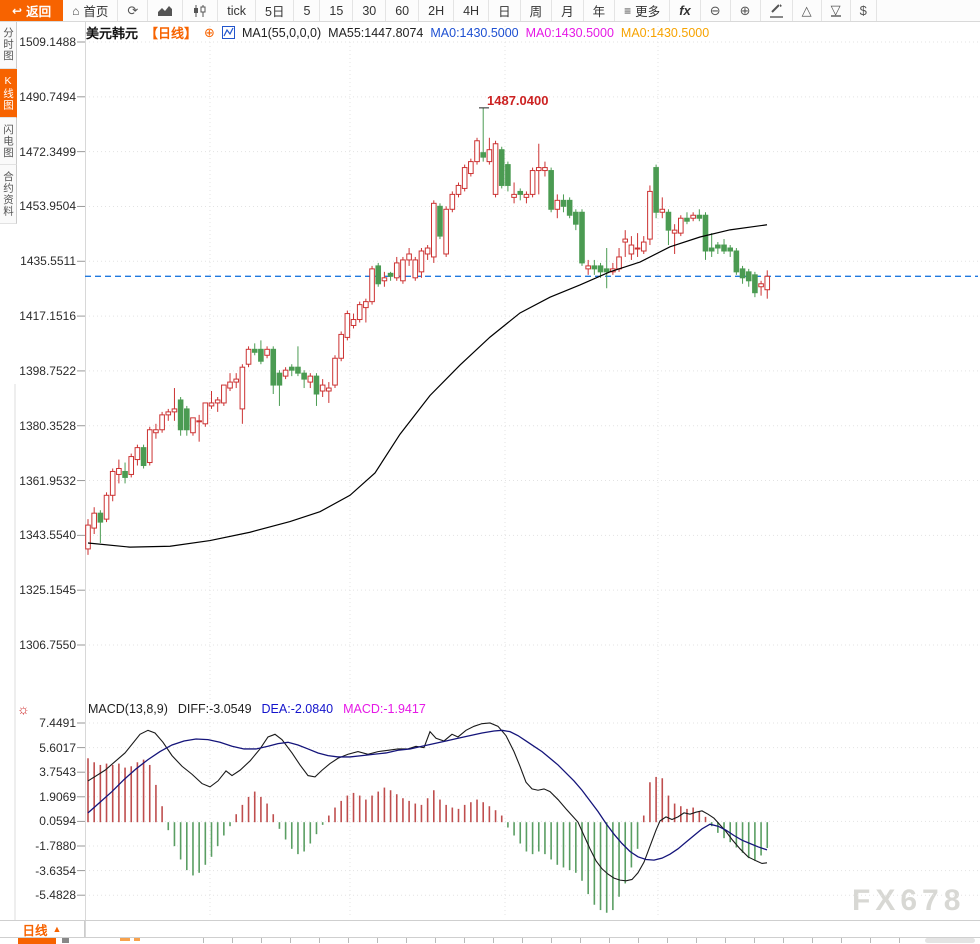 The width and height of the screenshot is (980, 944). Describe the element at coordinates (37, 941) in the screenshot. I see `strip-orange-block` at that location.